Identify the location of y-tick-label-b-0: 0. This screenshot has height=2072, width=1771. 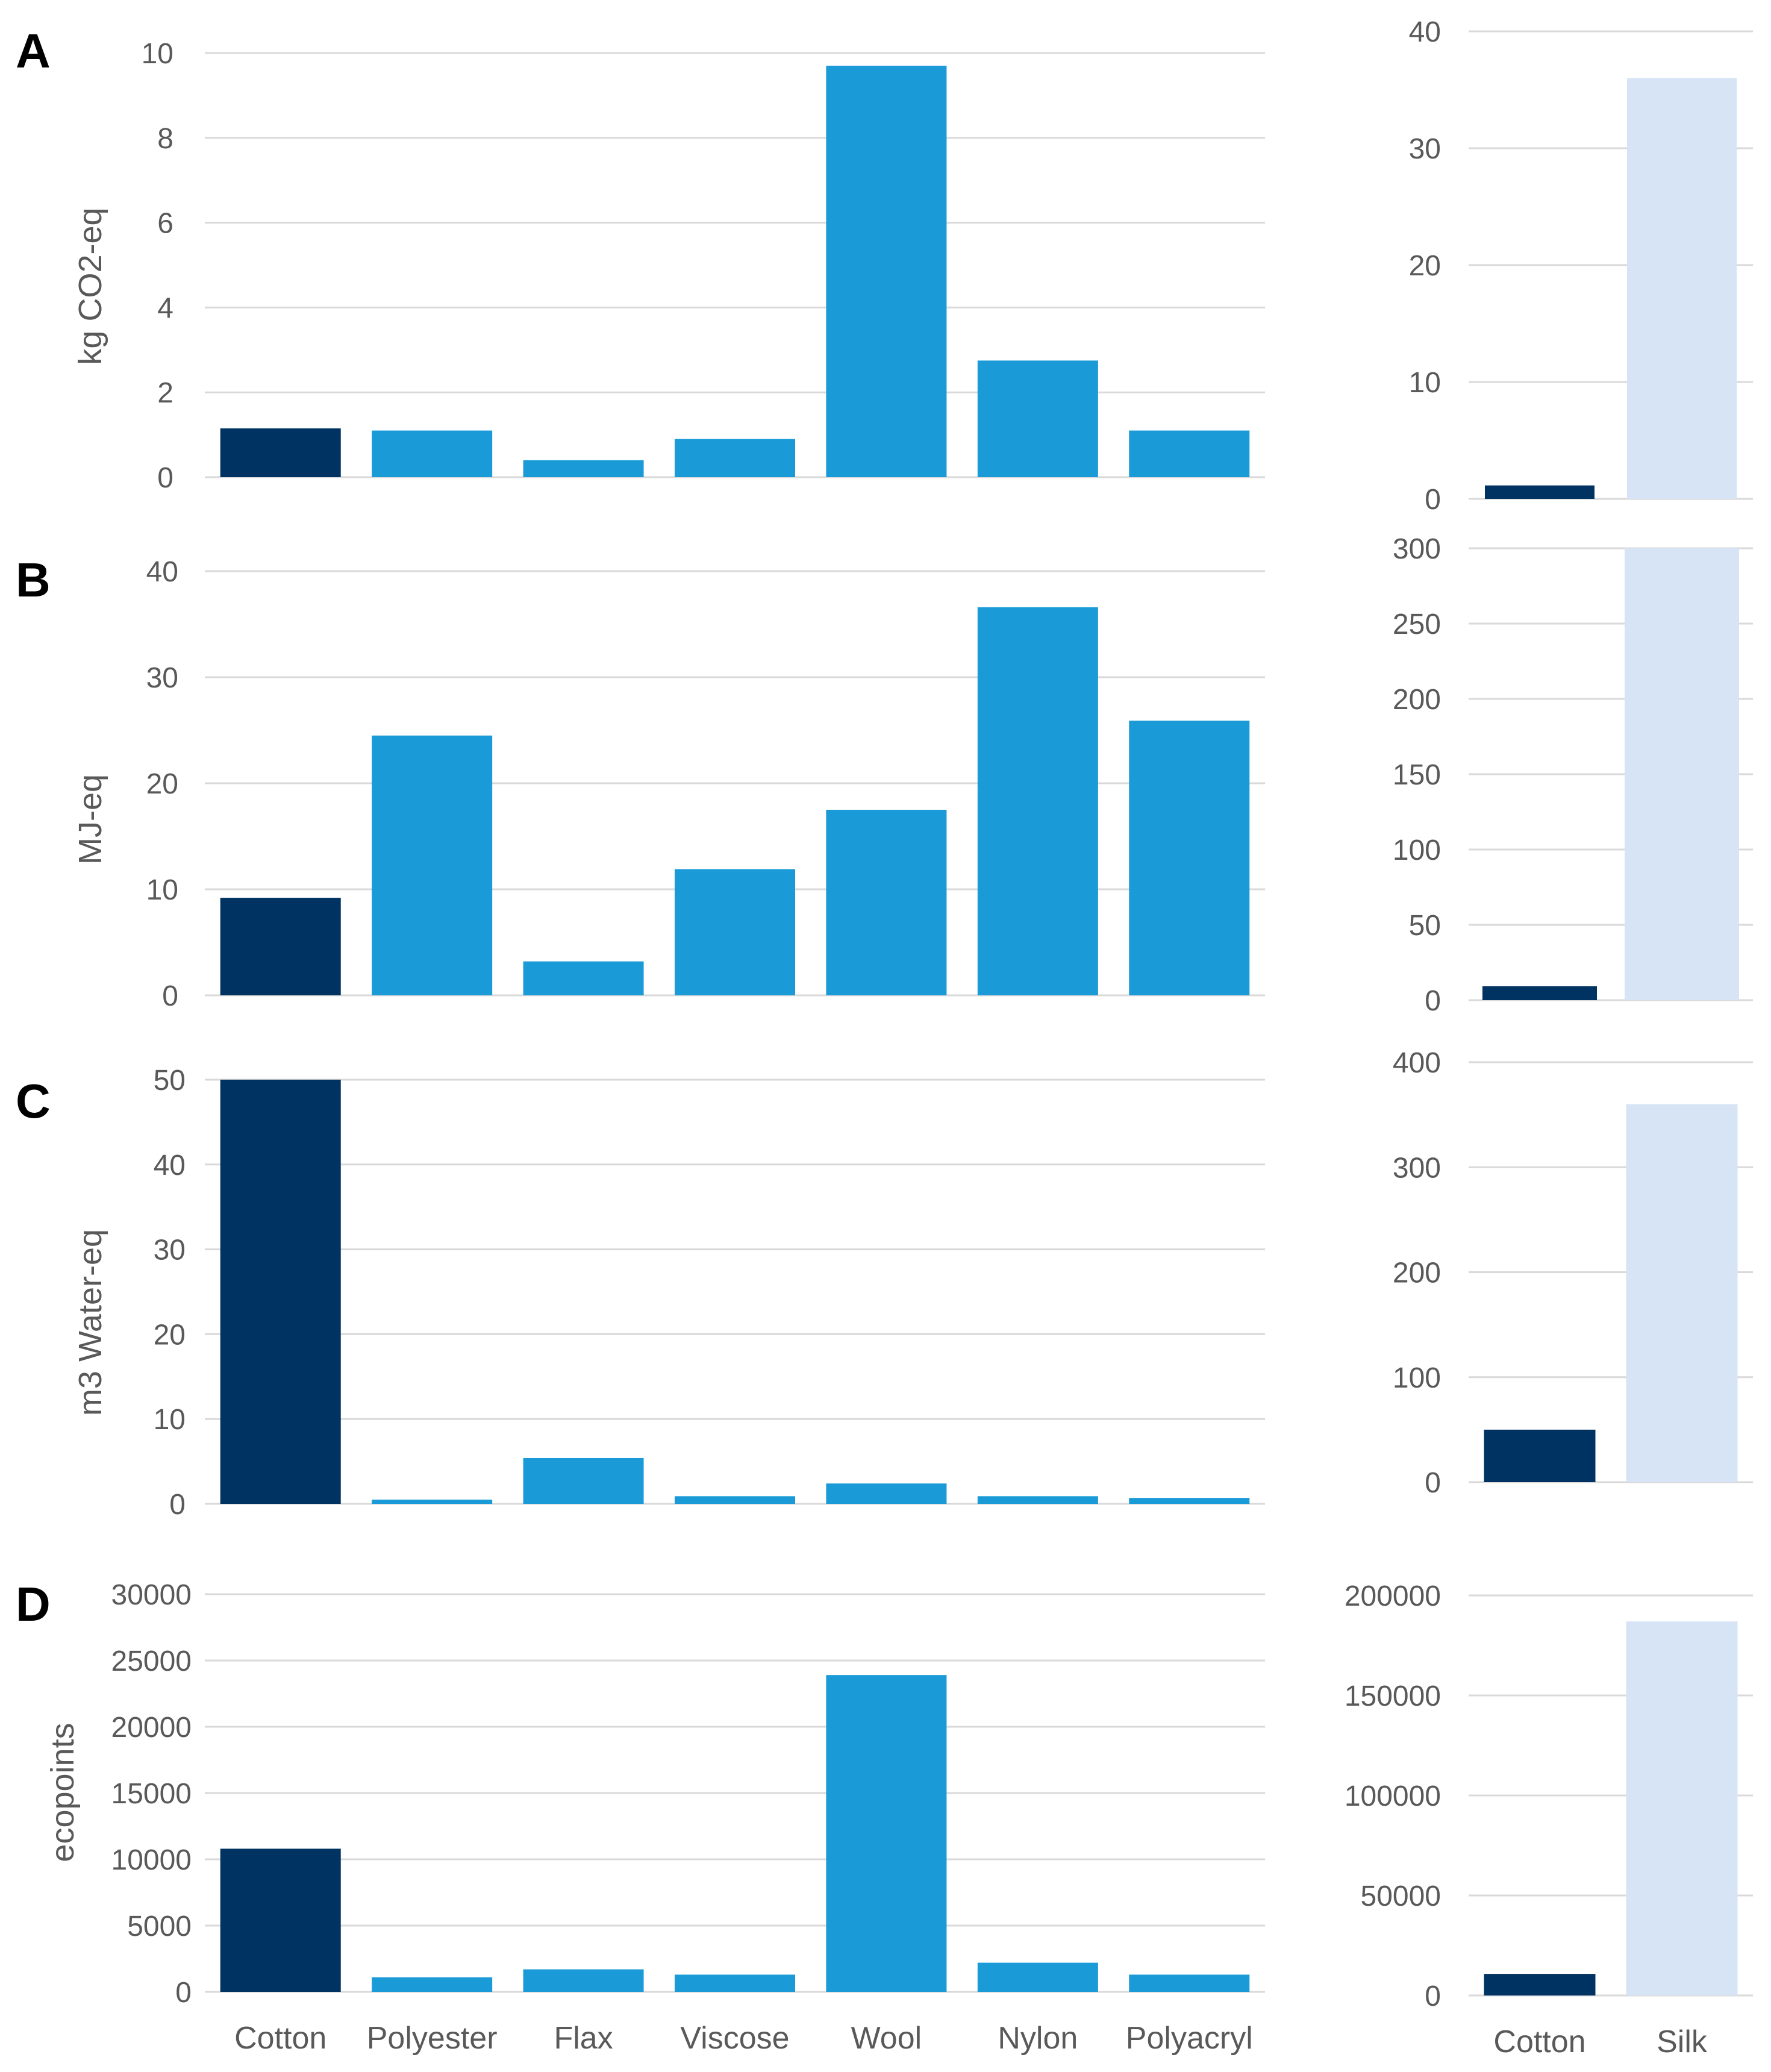
(170, 996).